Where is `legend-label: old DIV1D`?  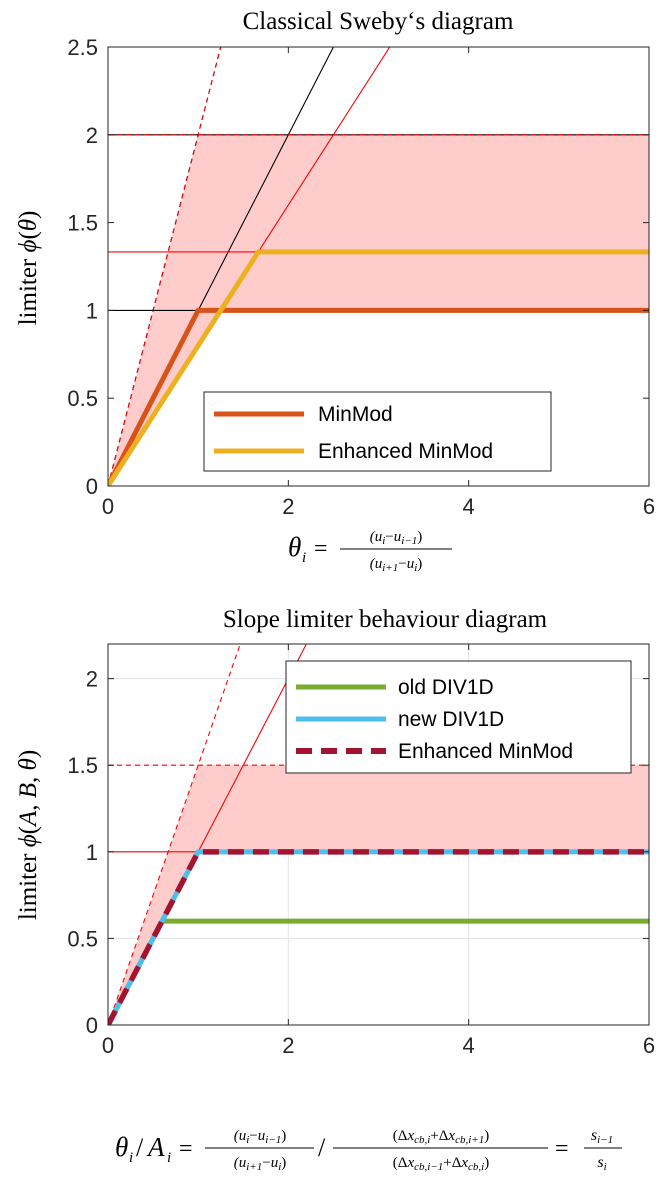
legend-label: old DIV1D is located at coordinates (446, 687).